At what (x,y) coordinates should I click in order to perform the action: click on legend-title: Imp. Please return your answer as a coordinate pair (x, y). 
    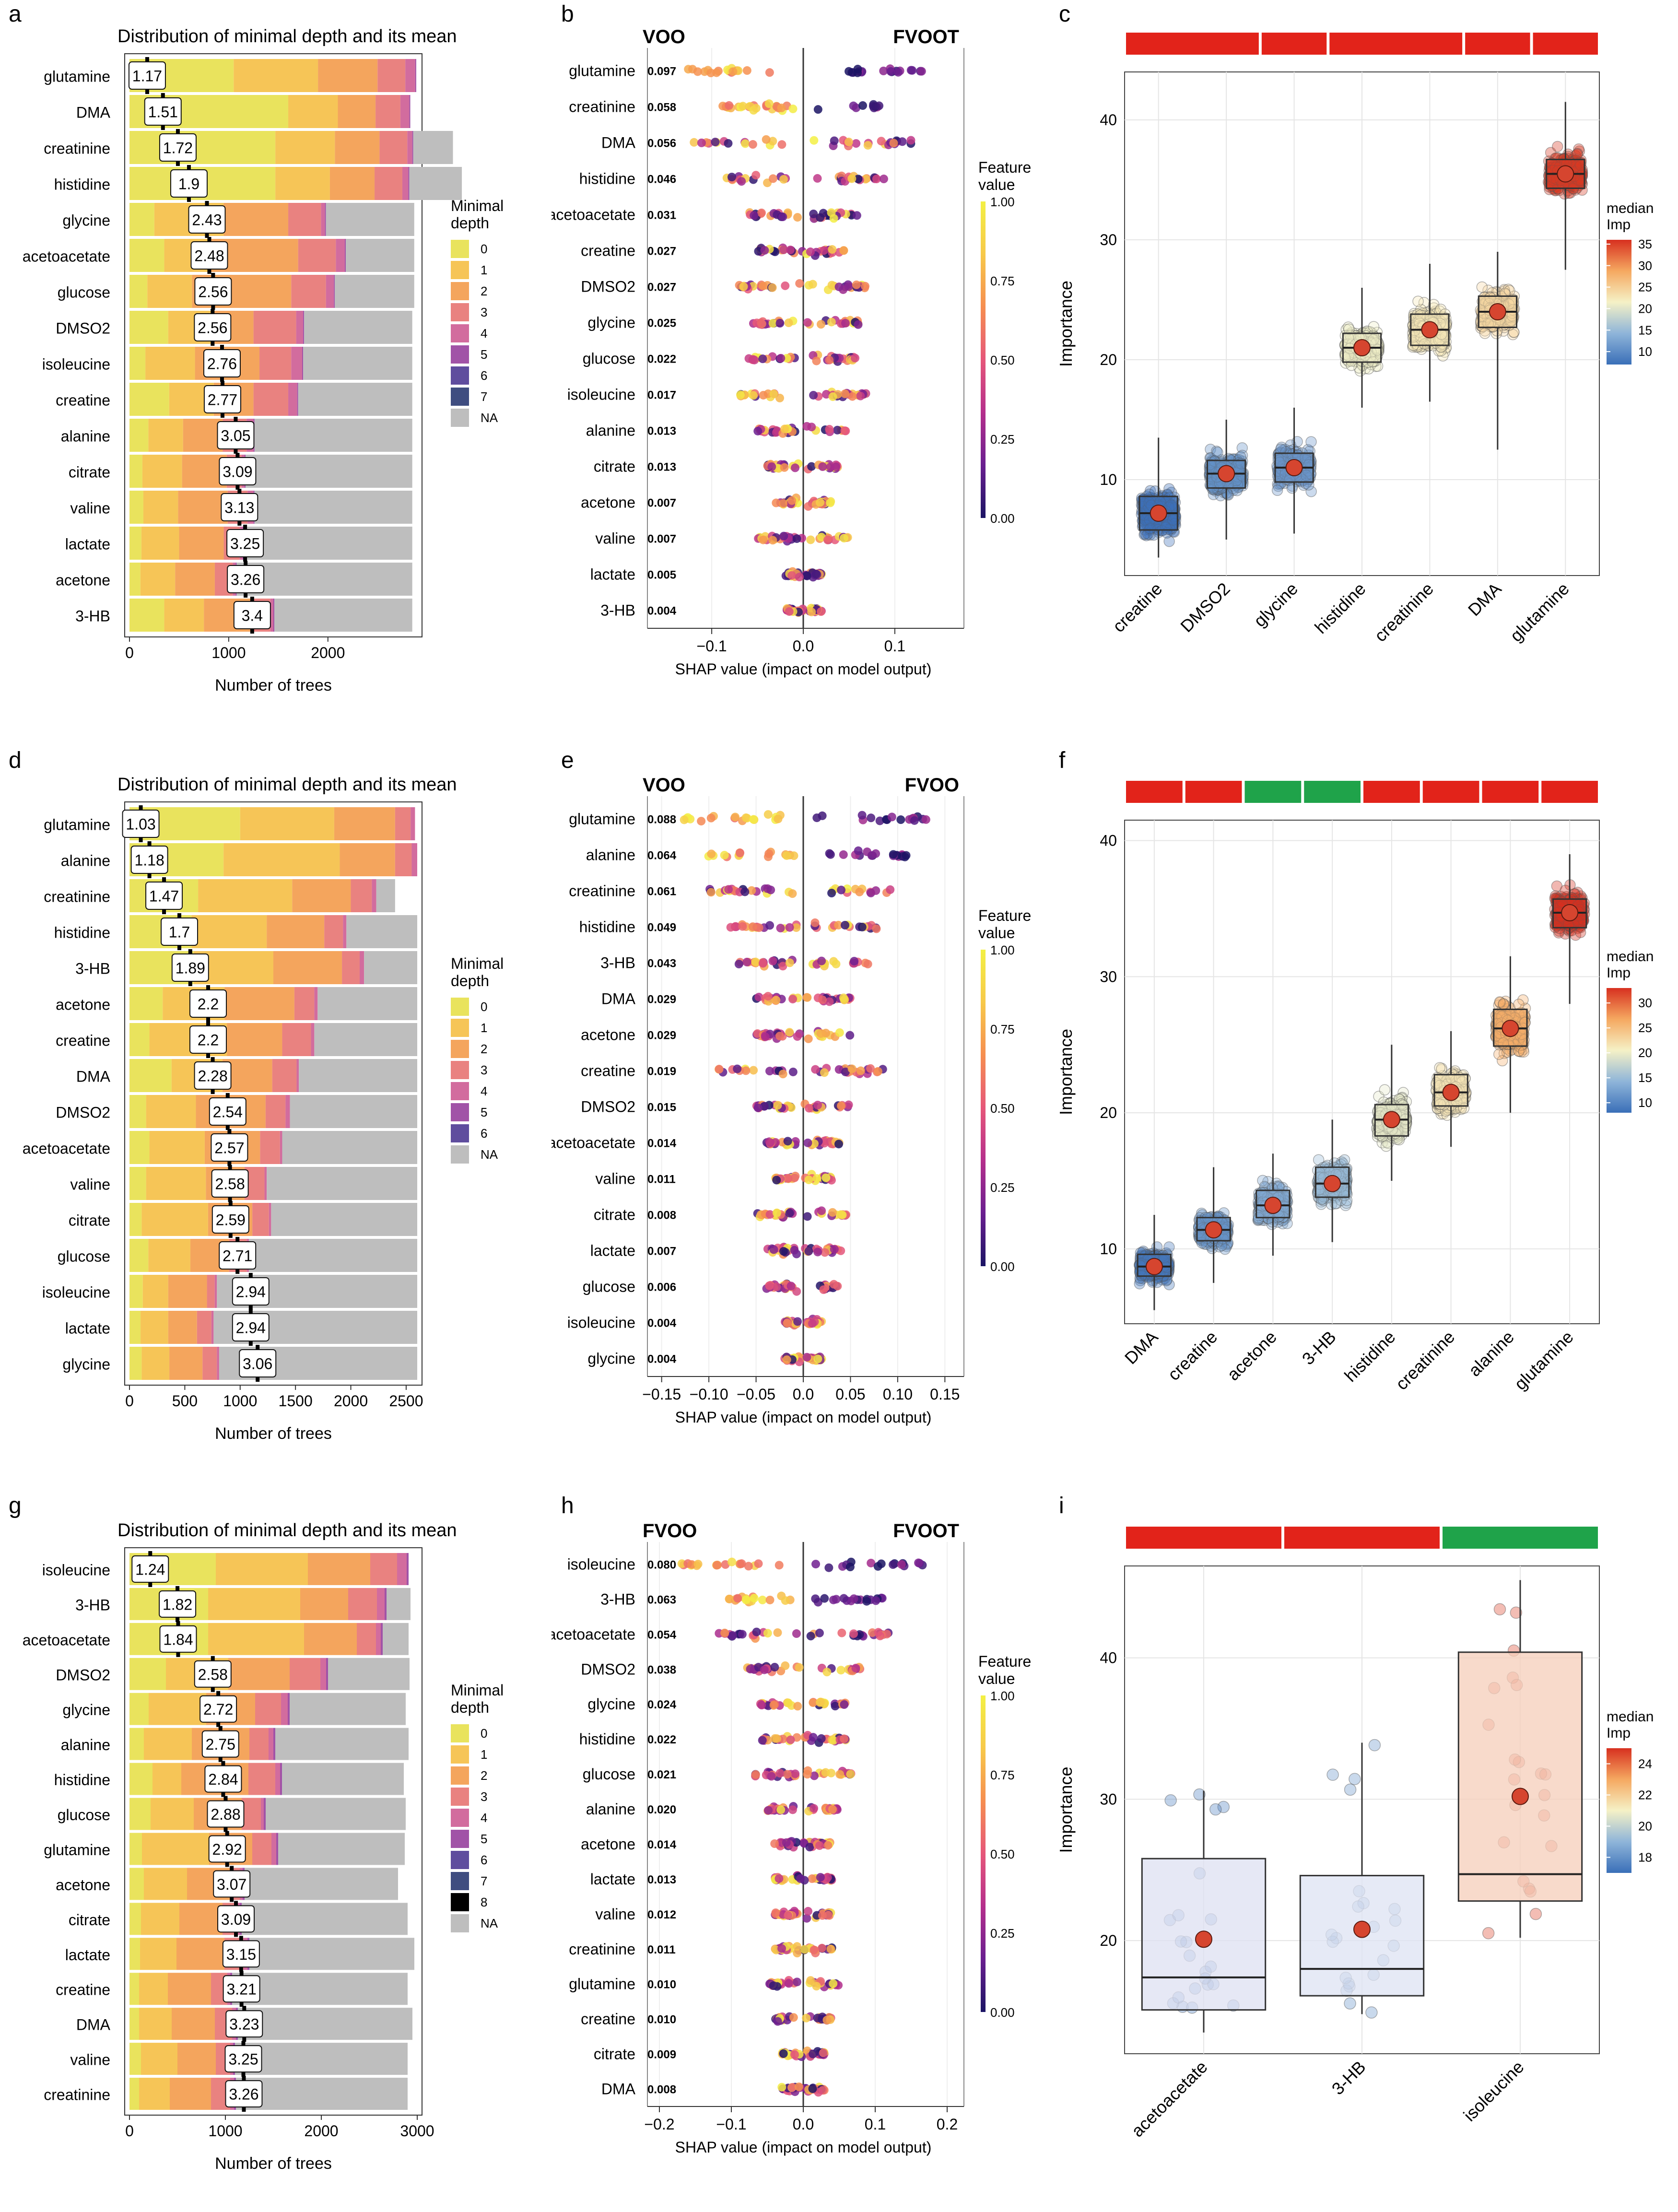
    Looking at the image, I should click on (1619, 225).